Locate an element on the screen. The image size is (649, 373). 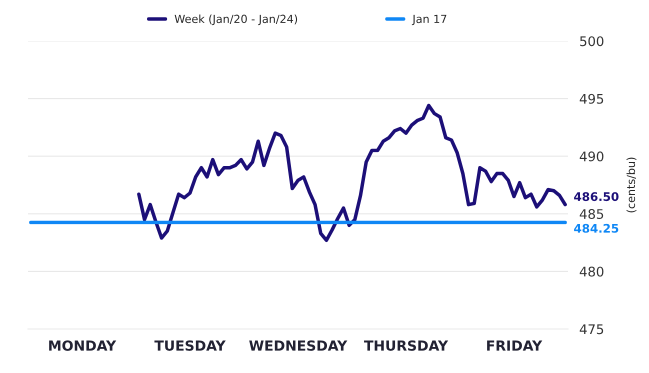
y-tick-label: 490 is located at coordinates (592, 156).